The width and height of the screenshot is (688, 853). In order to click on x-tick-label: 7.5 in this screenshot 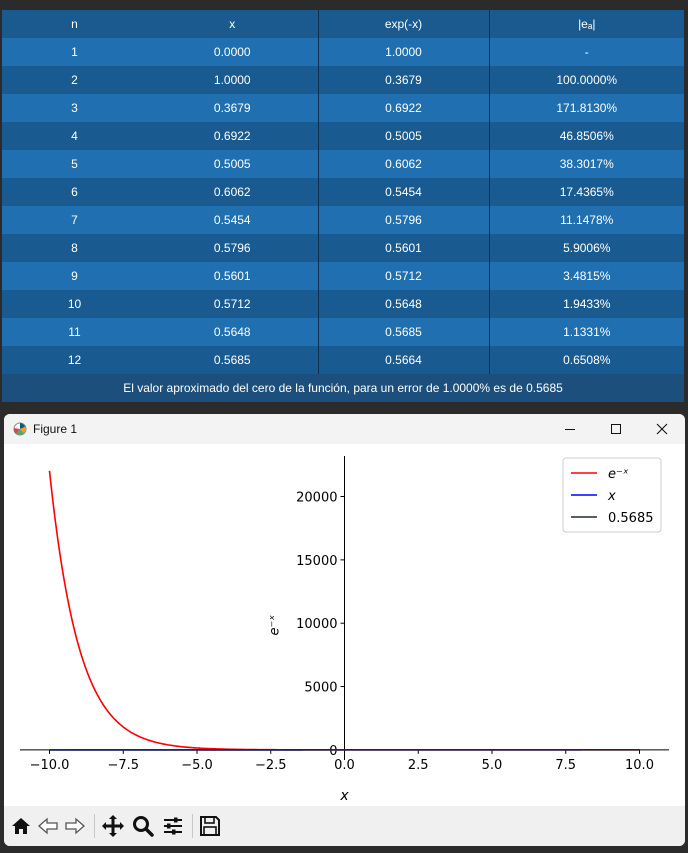, I will do `click(565, 765)`.